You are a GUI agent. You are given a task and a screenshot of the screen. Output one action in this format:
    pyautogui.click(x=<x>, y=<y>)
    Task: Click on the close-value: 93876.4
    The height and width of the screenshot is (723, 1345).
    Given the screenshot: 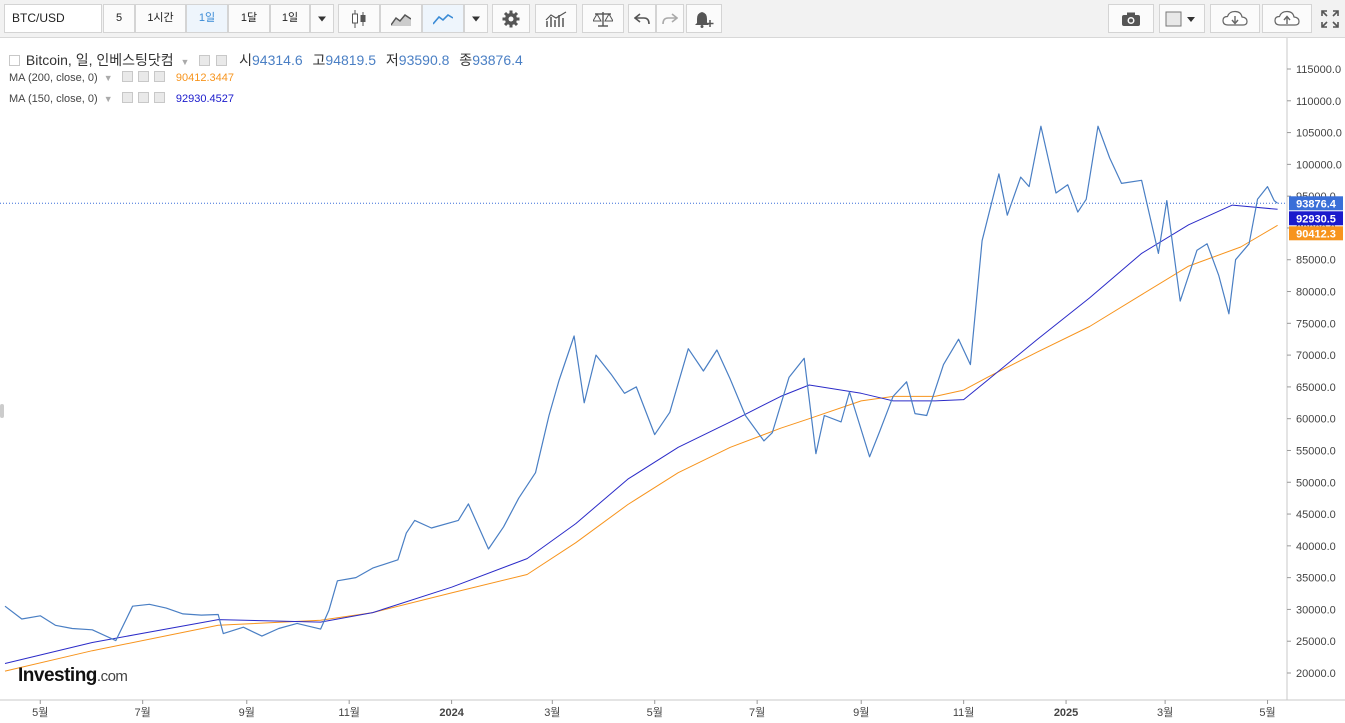 What is the action you would take?
    pyautogui.click(x=497, y=60)
    